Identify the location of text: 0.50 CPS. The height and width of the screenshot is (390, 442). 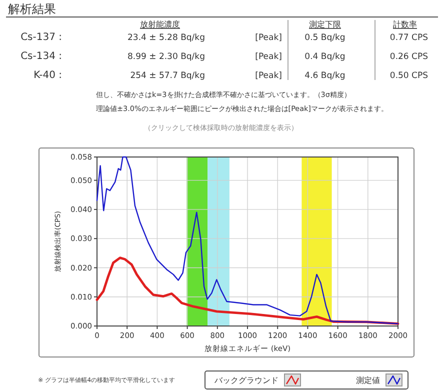
(409, 76).